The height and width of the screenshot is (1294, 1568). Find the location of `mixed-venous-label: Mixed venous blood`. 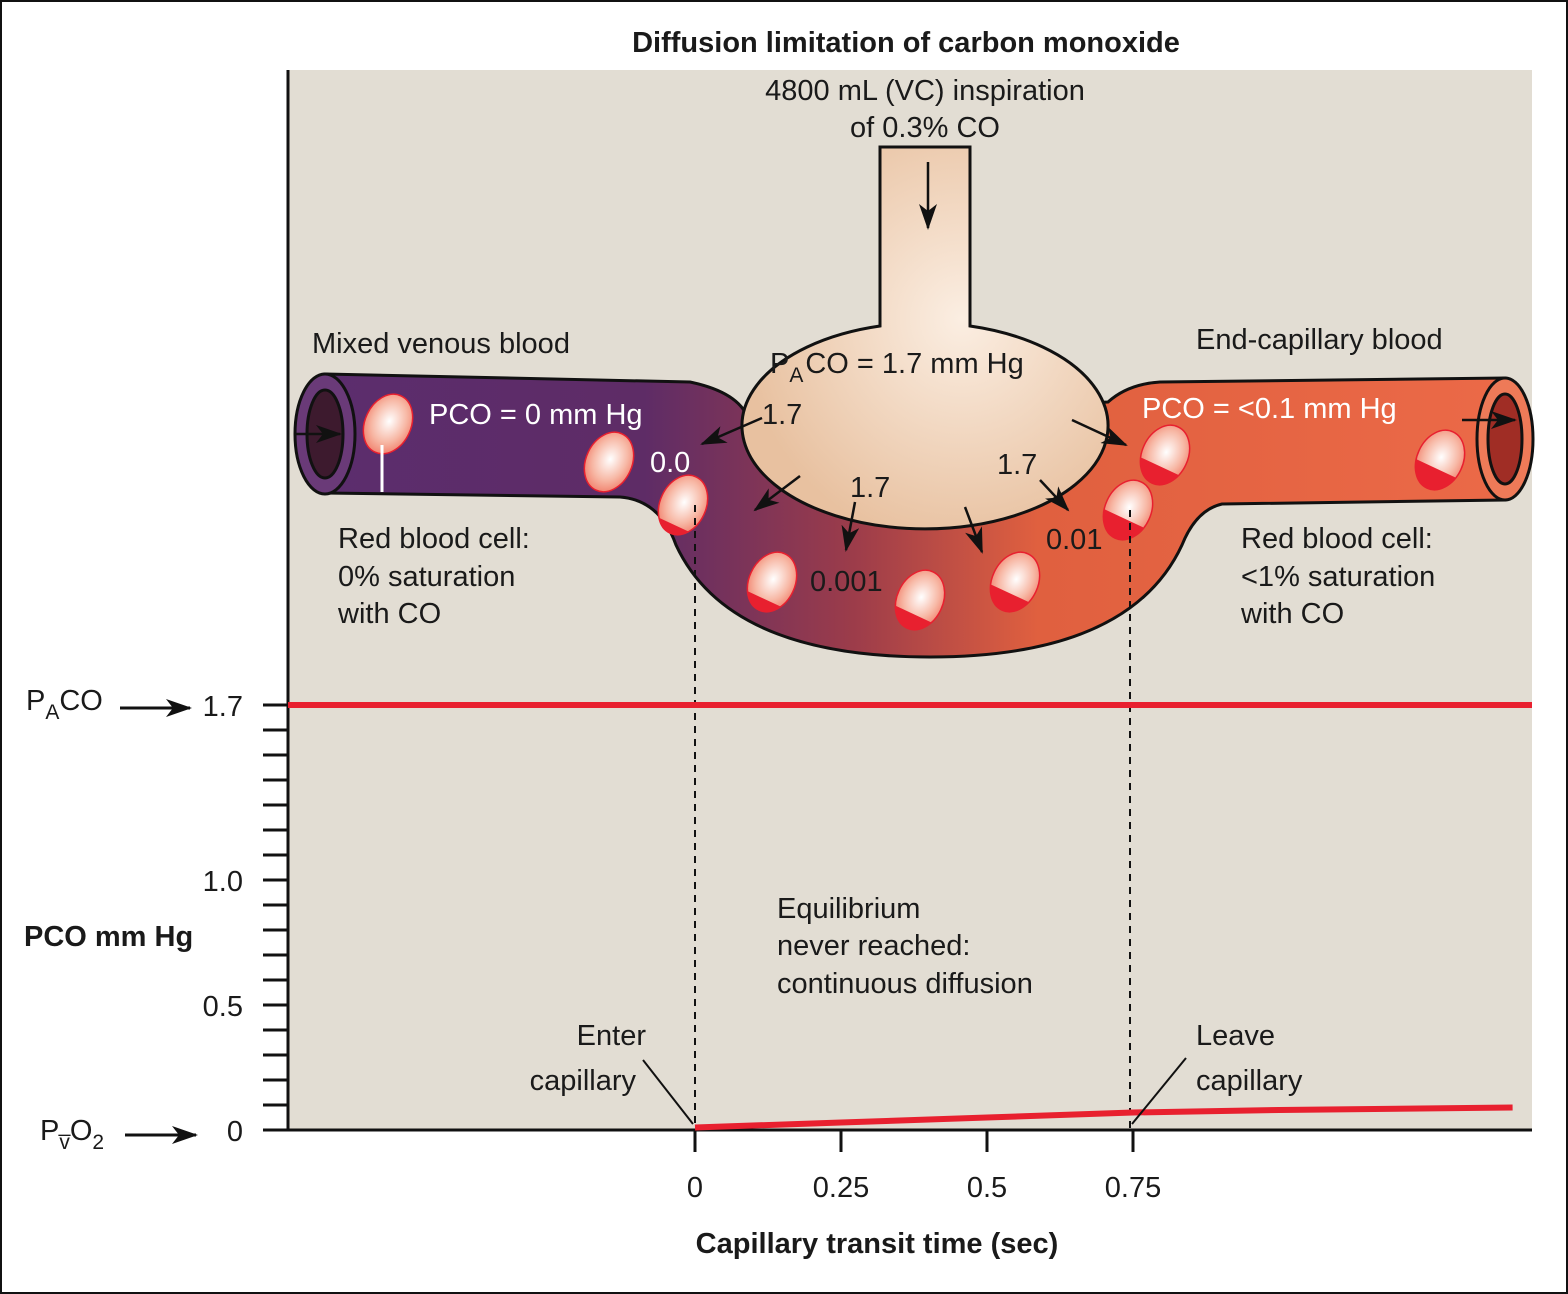

mixed-venous-label: Mixed venous blood is located at coordinates (441, 344).